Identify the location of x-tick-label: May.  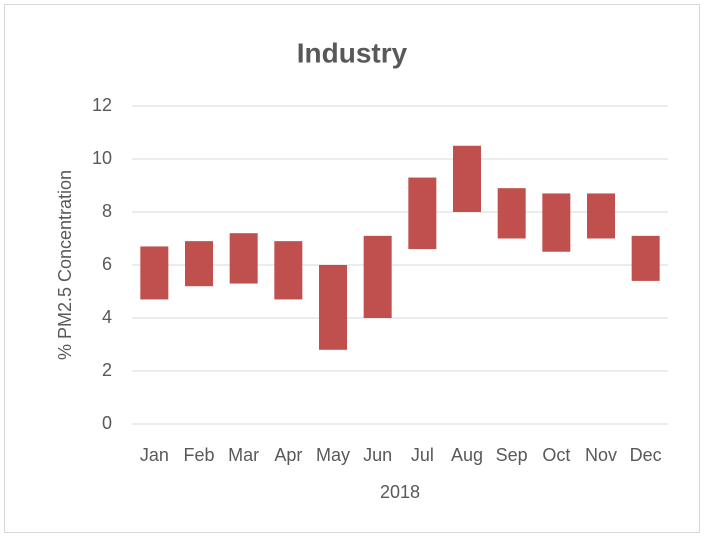
(333, 455).